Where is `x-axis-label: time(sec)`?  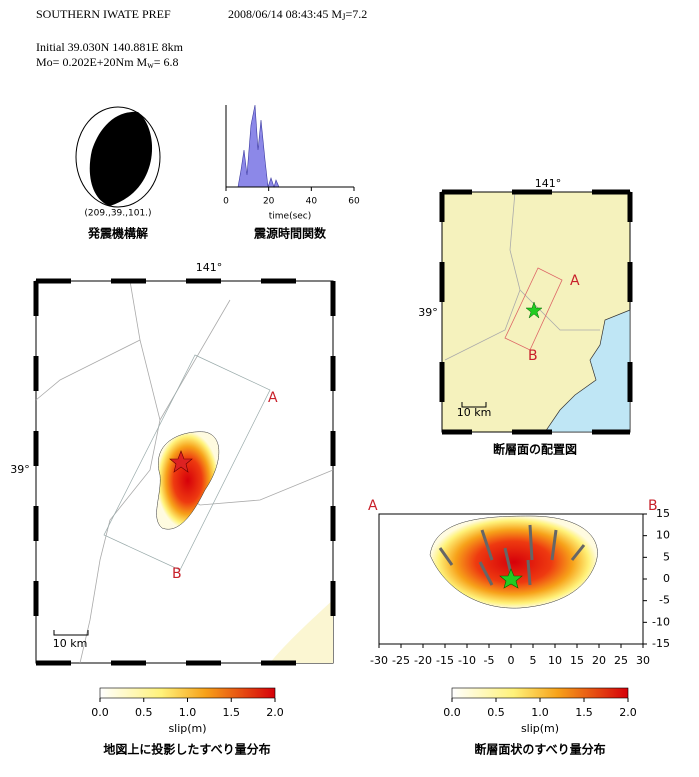
x-axis-label: time(sec) is located at coordinates (290, 217).